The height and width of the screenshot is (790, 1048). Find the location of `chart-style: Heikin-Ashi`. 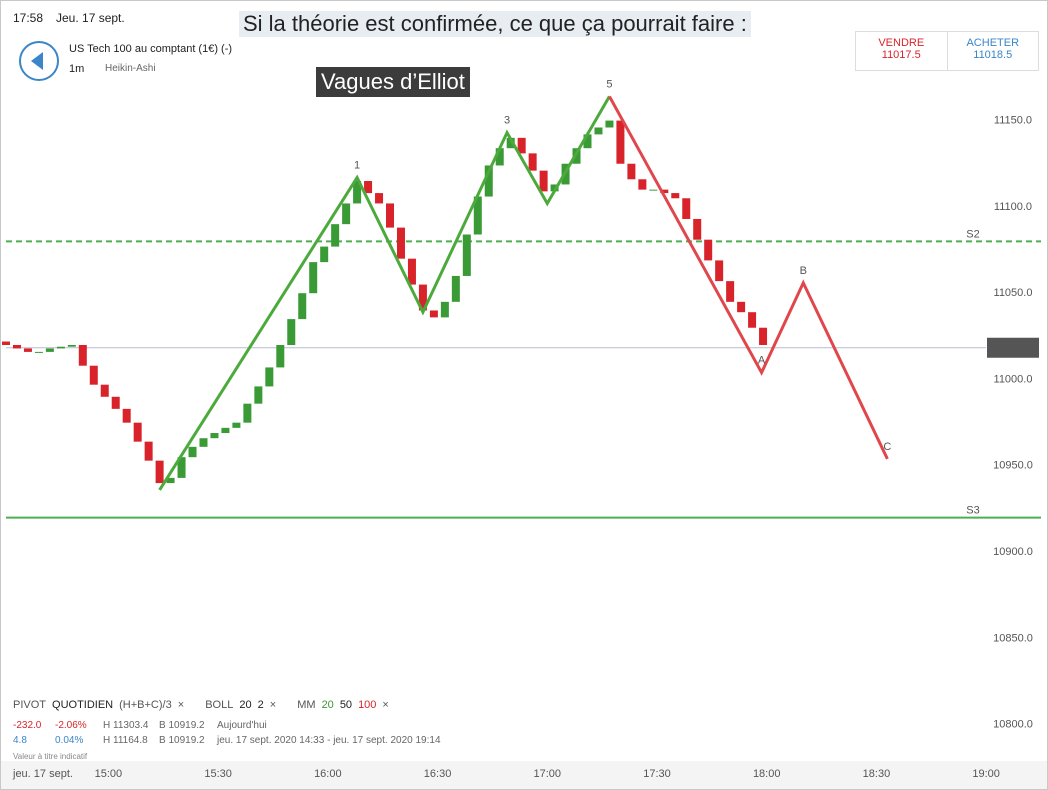

chart-style: Heikin-Ashi is located at coordinates (130, 68).